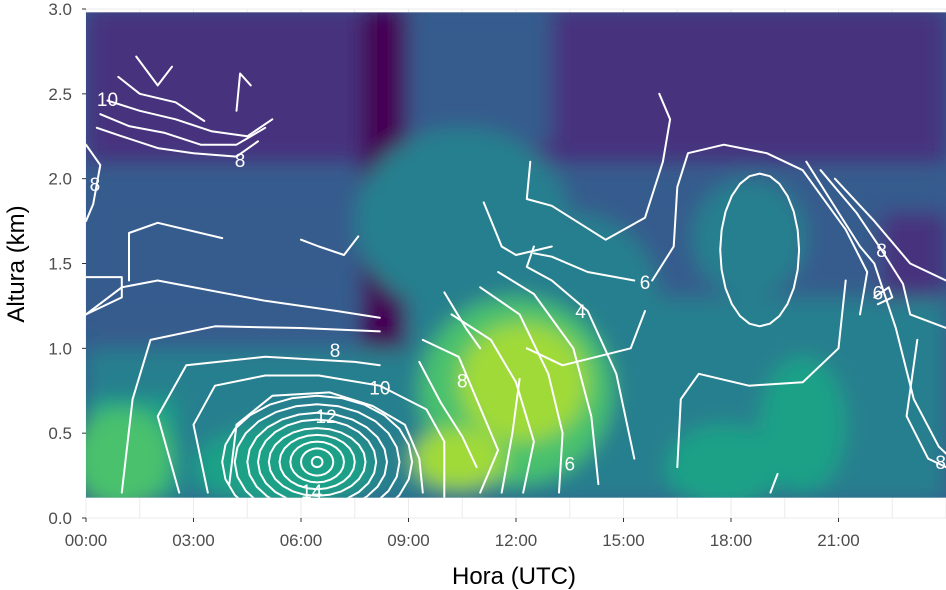  I want to click on x-tick-label: 09:00, so click(408, 540).